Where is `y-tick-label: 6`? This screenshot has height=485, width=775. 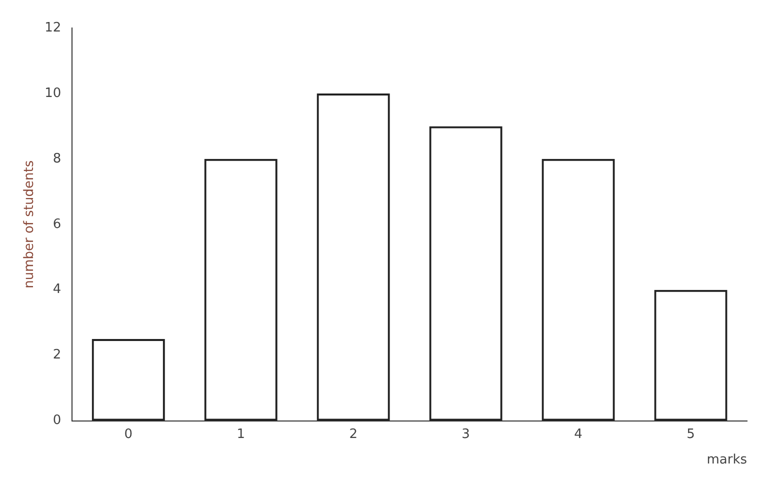
y-tick-label: 6 is located at coordinates (57, 224).